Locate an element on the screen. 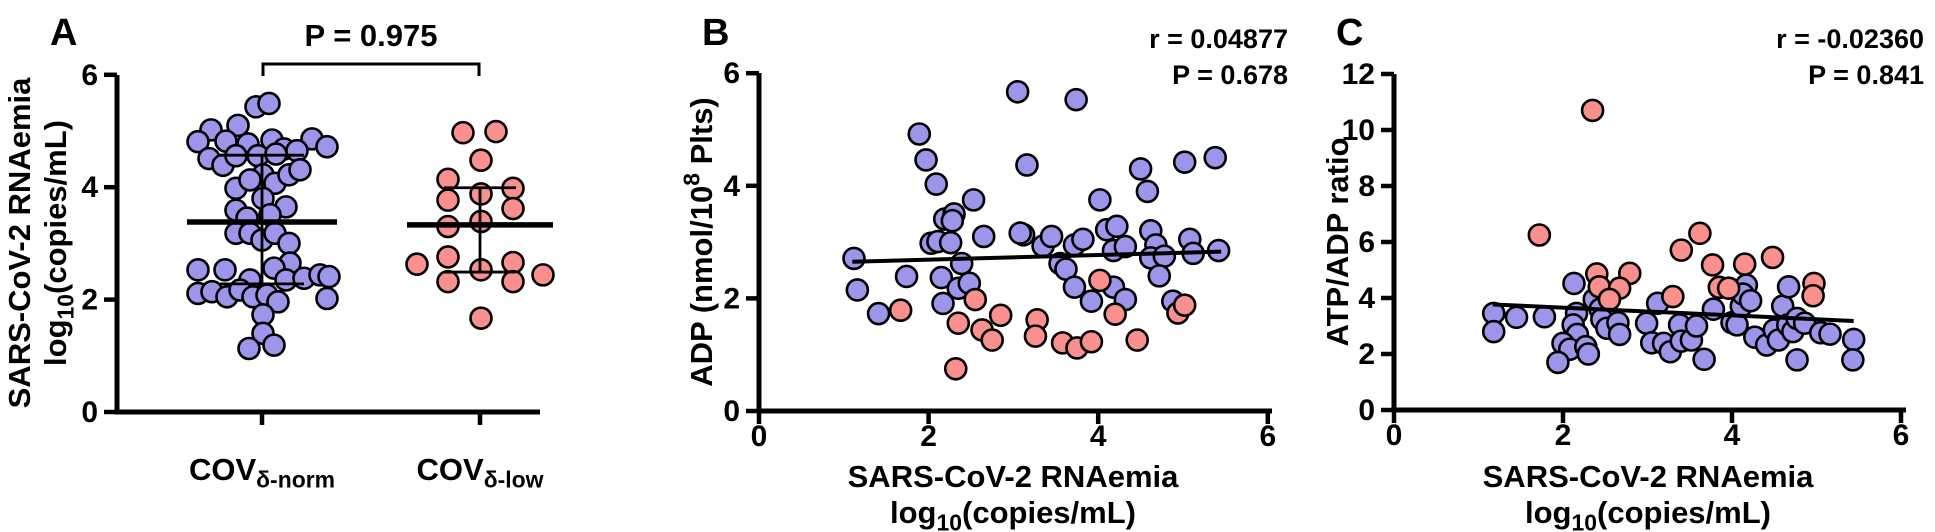  correlation-r-label: r = 0.04877 is located at coordinates (1218, 39).